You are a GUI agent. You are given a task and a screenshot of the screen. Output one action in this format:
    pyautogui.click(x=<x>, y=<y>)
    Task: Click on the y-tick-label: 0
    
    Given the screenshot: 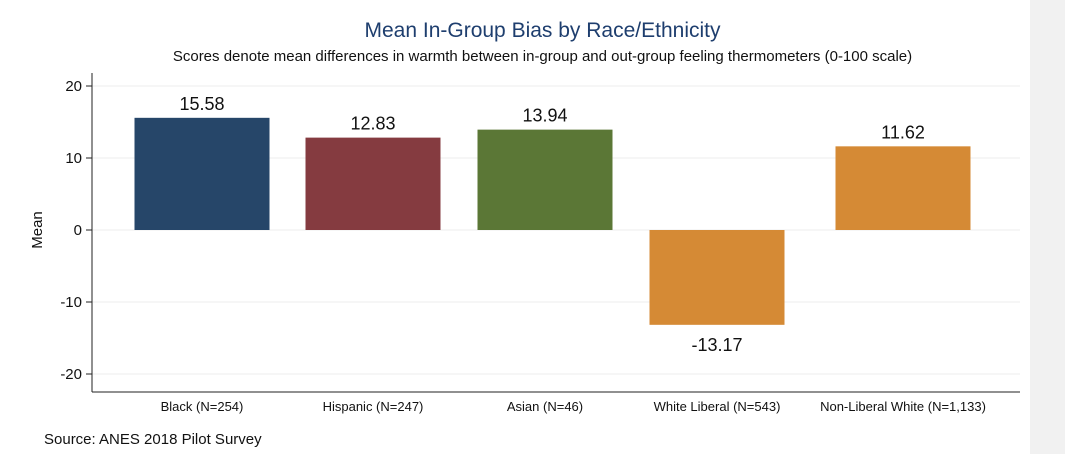 What is the action you would take?
    pyautogui.click(x=78, y=230)
    